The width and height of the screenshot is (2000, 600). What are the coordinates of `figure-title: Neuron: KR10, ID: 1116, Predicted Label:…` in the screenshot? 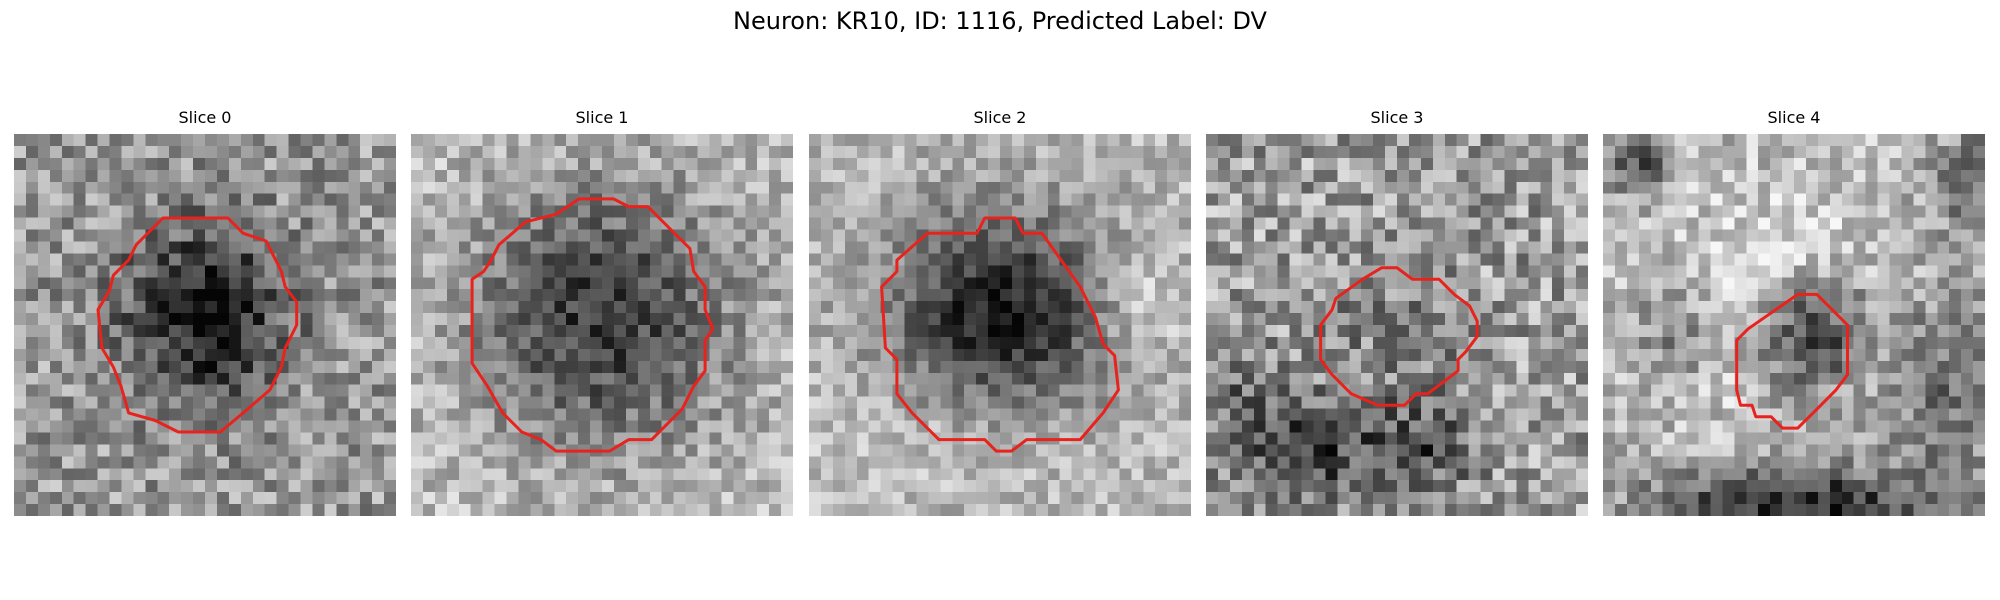 It's located at (1000, 21).